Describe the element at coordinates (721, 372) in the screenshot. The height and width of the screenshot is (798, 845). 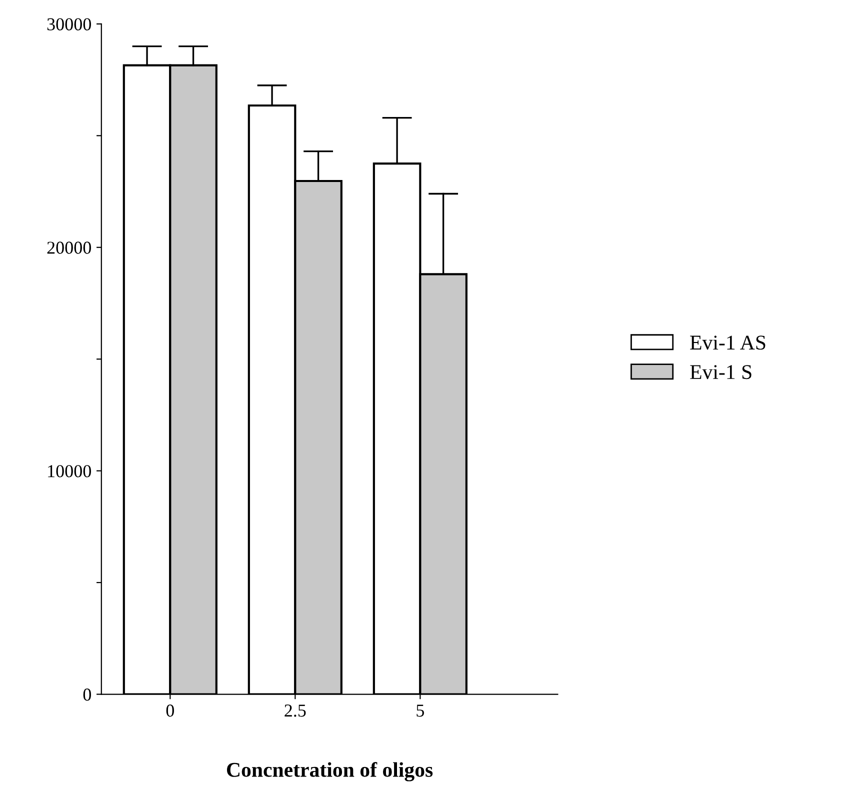
I see `legend-label: Evi-1 S` at that location.